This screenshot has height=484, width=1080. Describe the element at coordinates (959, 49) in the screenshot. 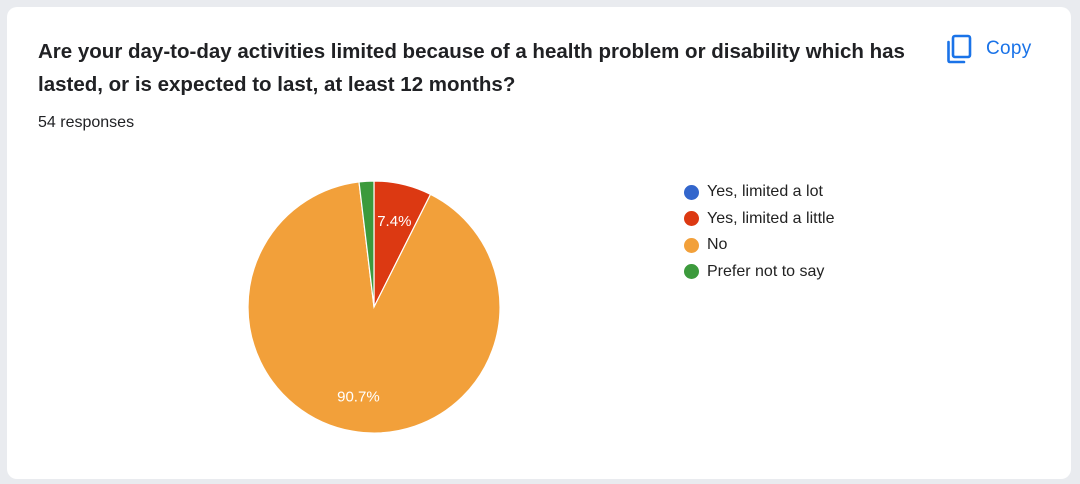

I see `copy-icon` at that location.